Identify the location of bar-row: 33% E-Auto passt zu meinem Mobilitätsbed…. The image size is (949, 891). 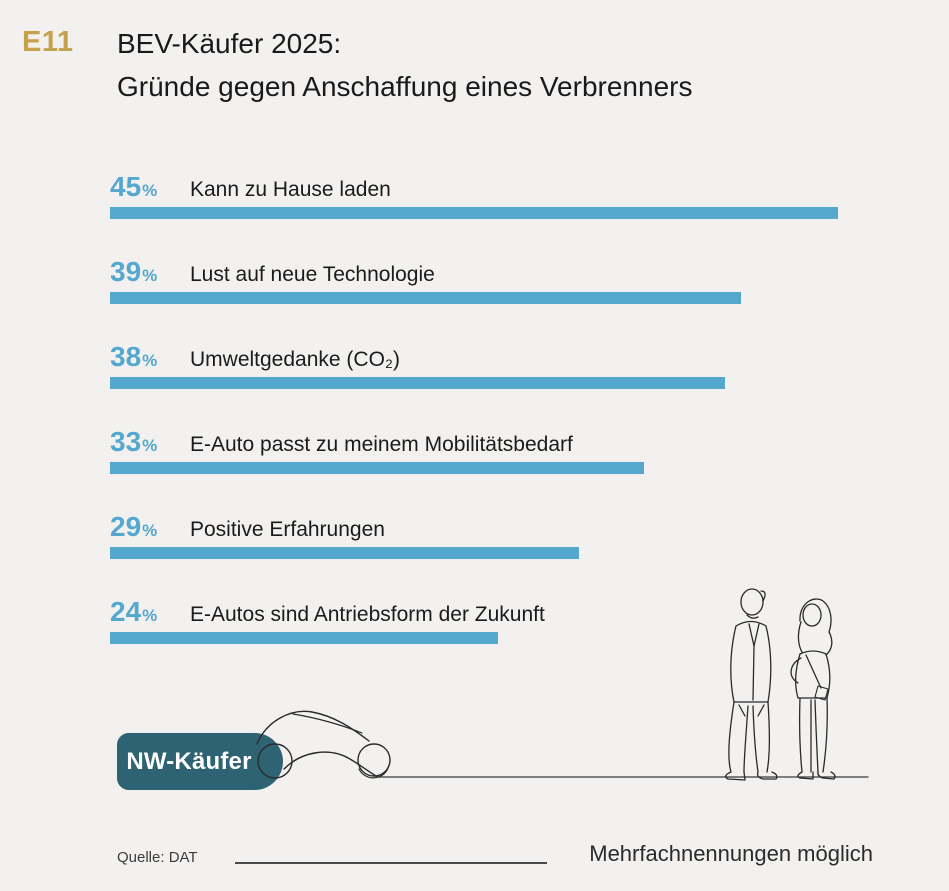
(490, 469).